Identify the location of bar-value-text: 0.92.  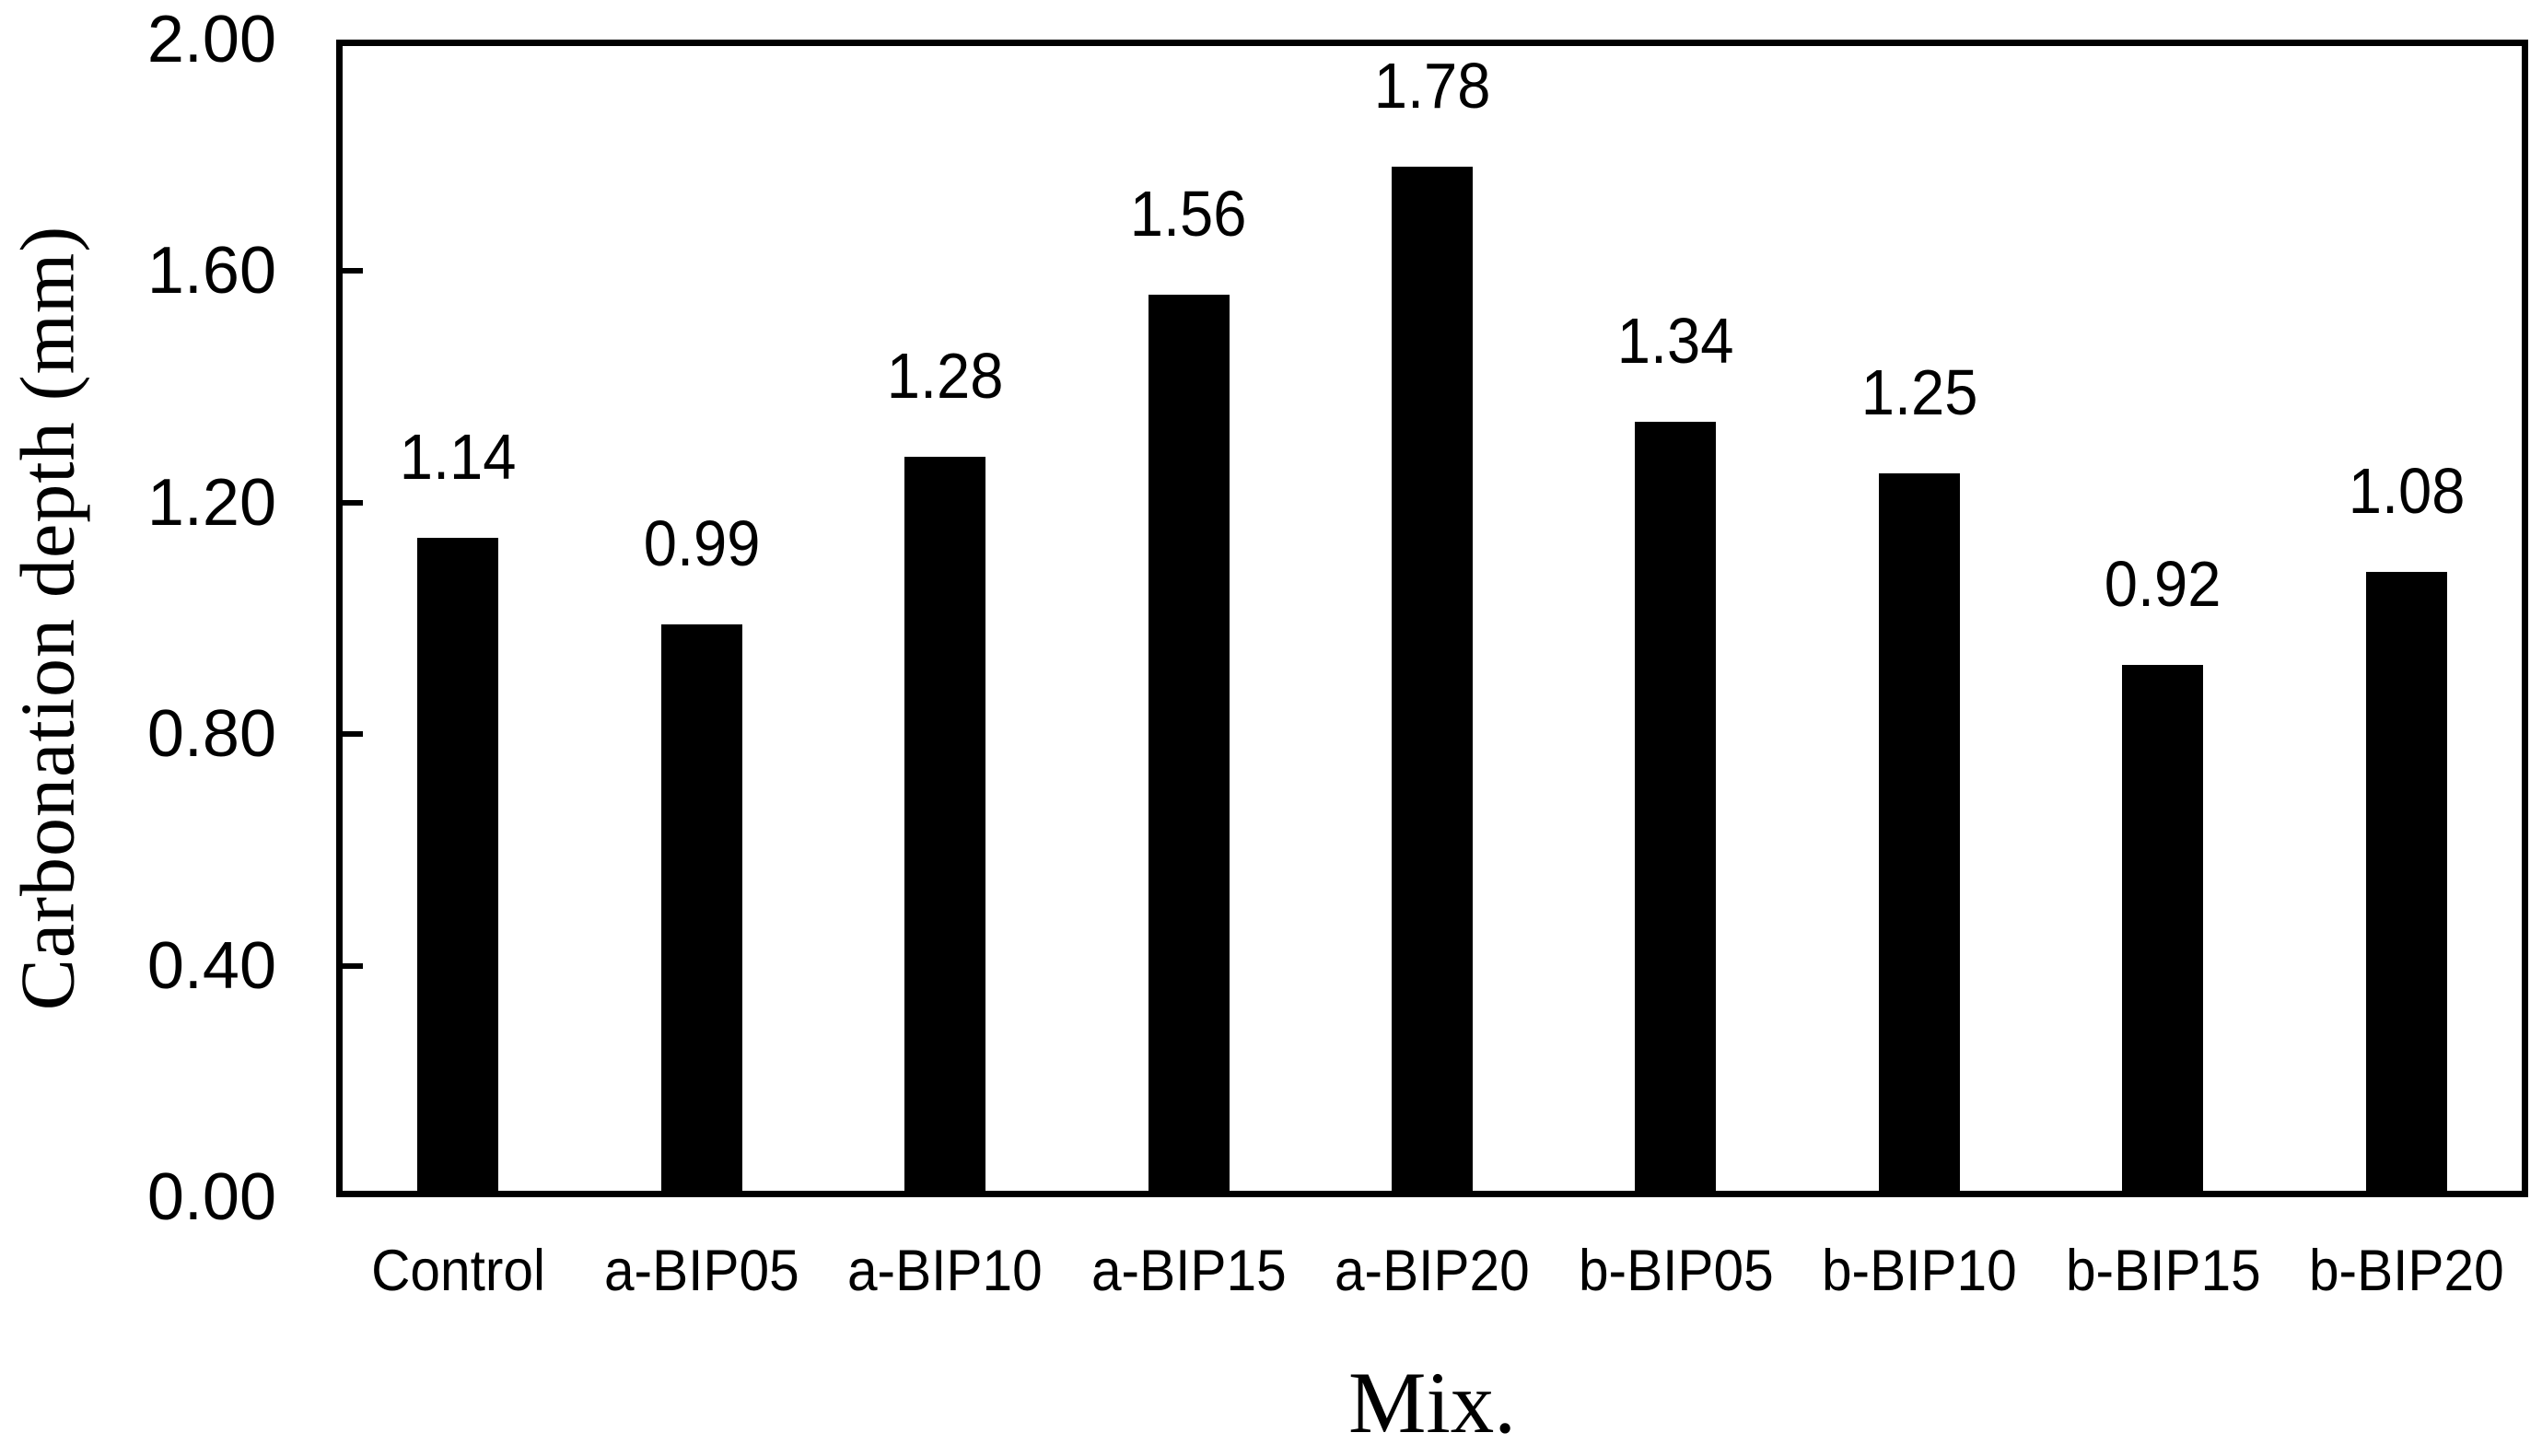
(2162, 583).